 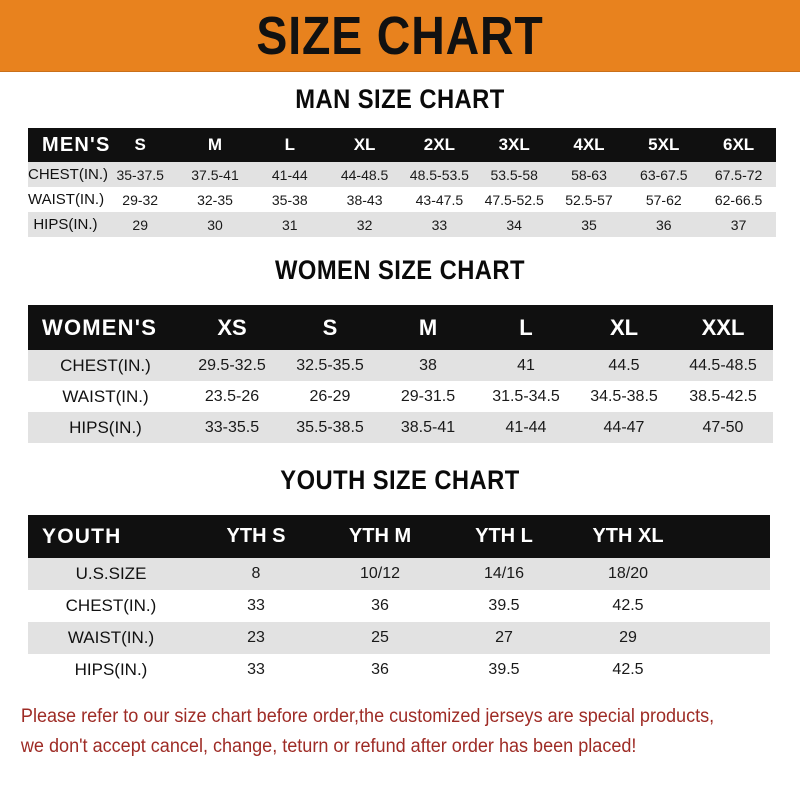 I want to click on women-col-xs: XS, so click(x=232, y=327).